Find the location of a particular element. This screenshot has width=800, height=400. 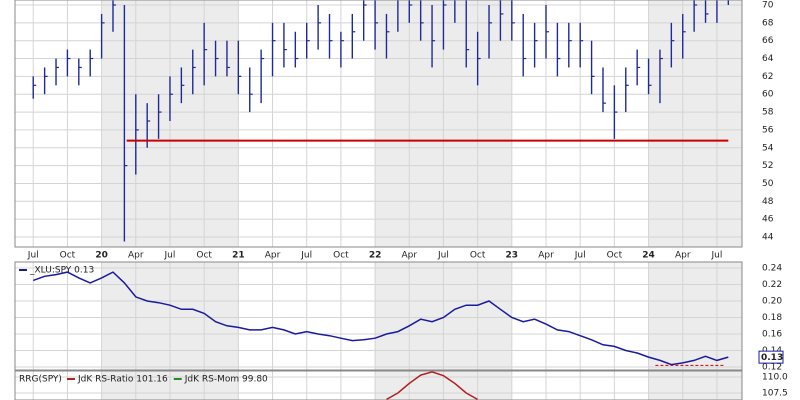

panel-frame is located at coordinates (378, 385).